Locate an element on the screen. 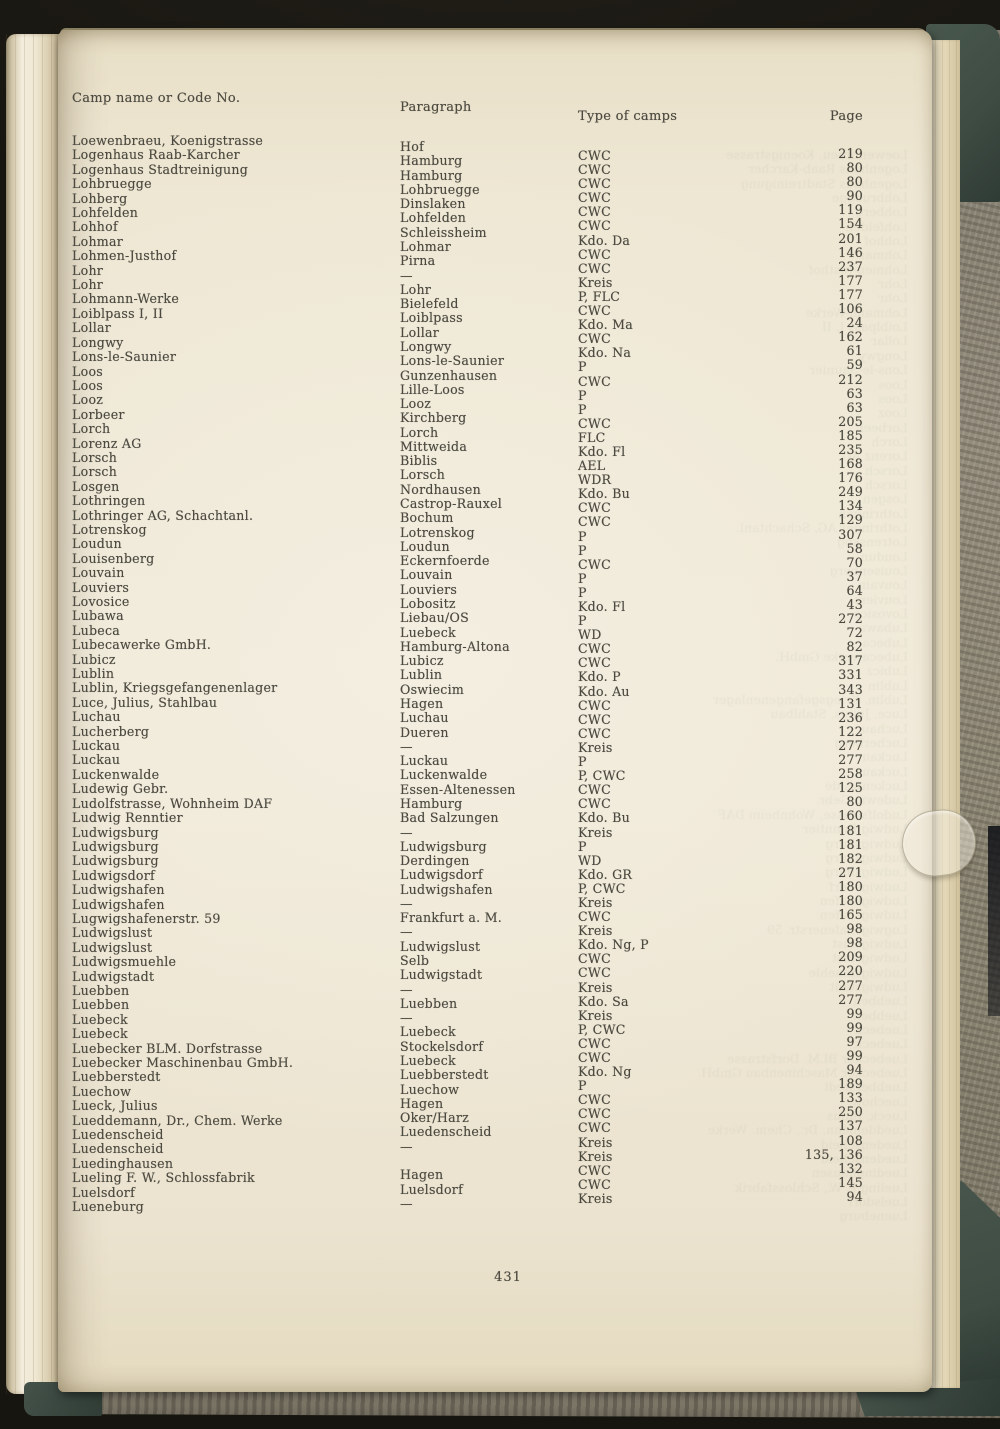  paragraph-cell: Pirna is located at coordinates (418, 261).